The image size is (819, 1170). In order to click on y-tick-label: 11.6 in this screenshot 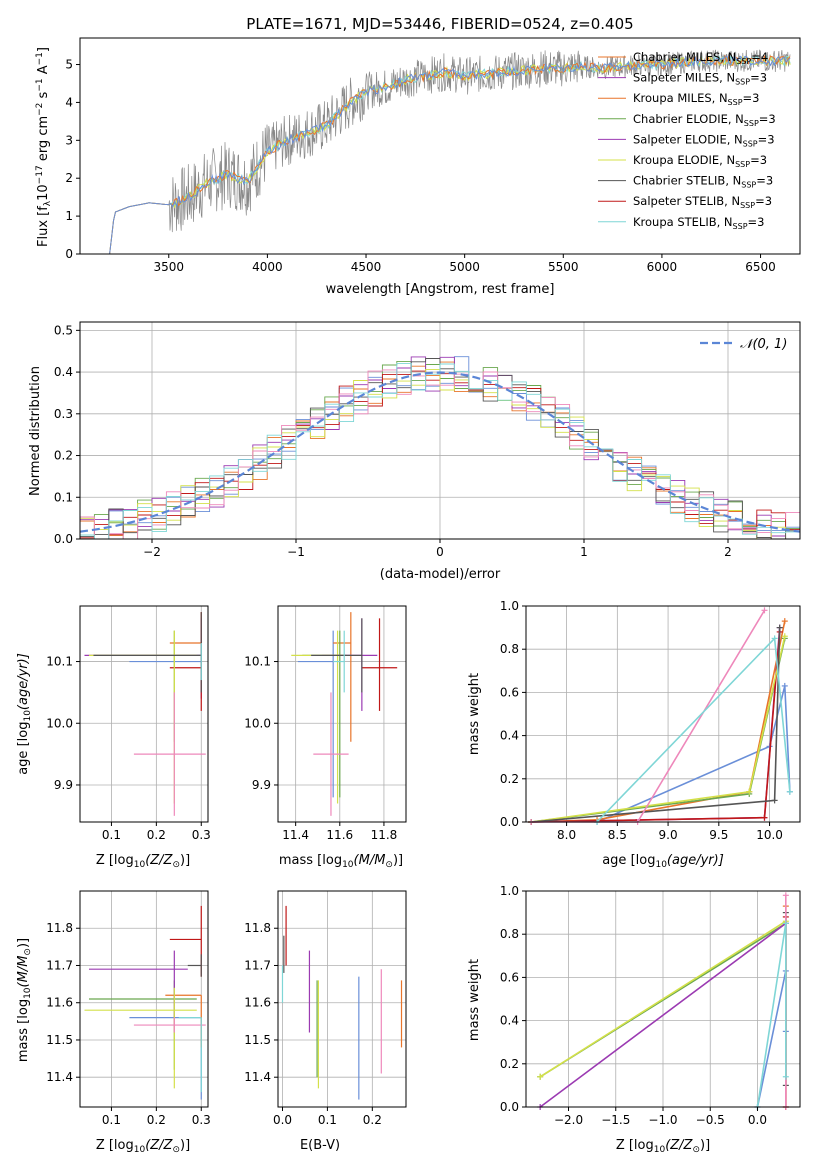, I will do `click(59, 1003)`.